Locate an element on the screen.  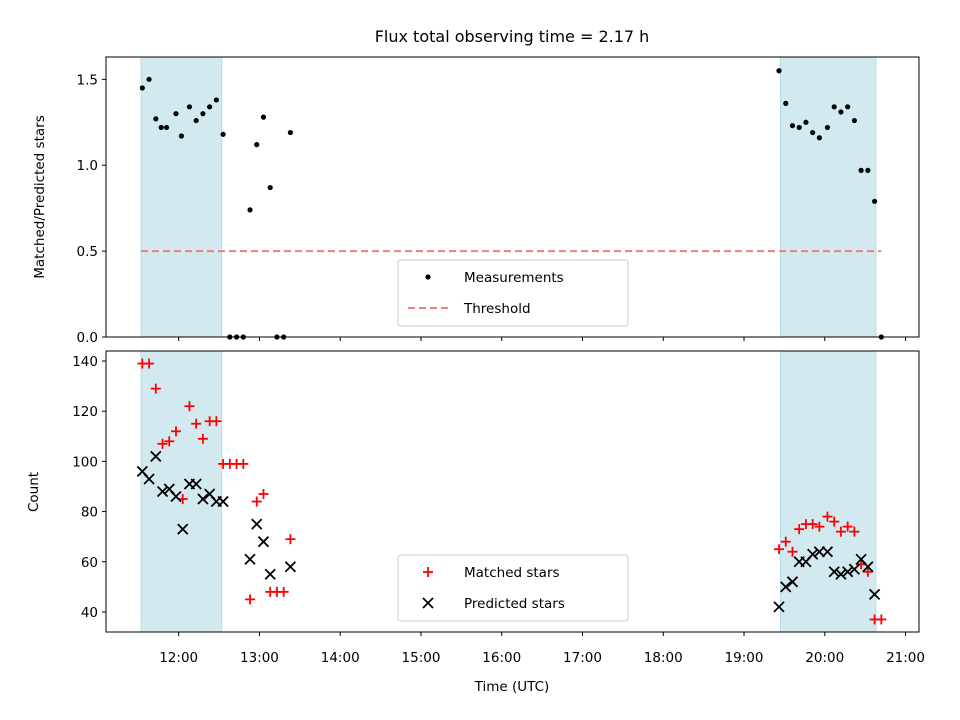
ratio-x-ticks is located at coordinates (542, 339).